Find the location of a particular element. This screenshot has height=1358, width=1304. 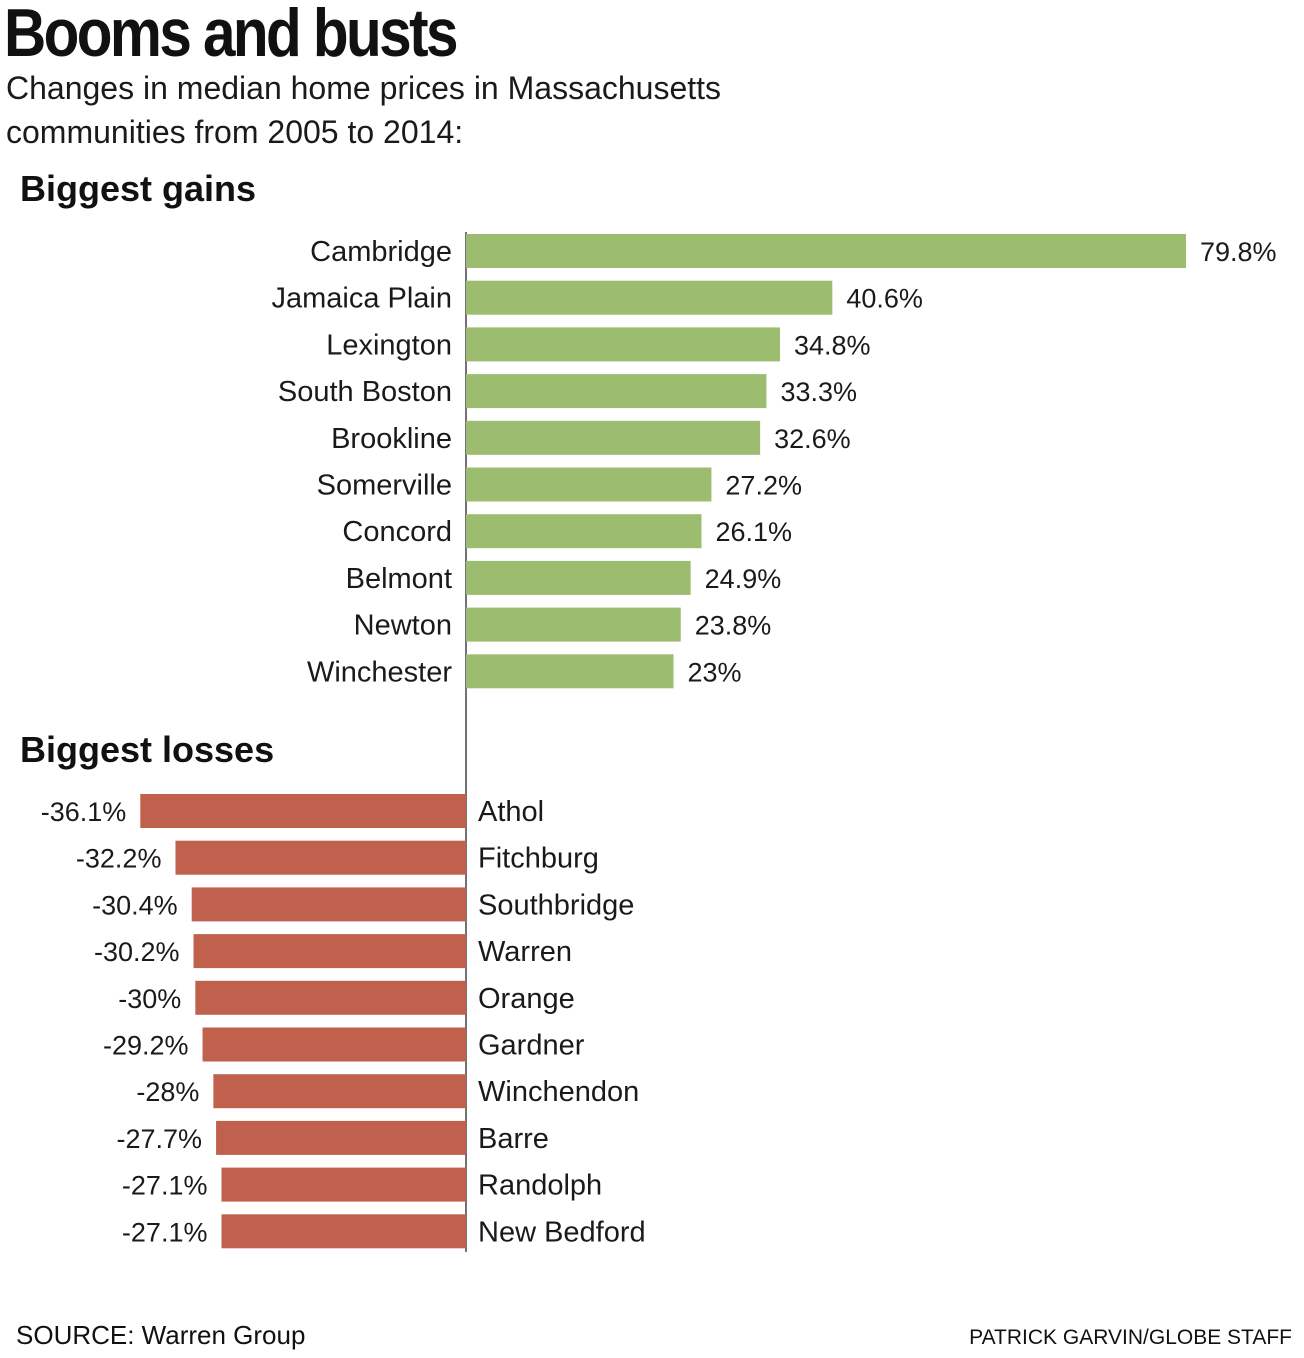

chart-title: Booms and busts is located at coordinates (231, 35).